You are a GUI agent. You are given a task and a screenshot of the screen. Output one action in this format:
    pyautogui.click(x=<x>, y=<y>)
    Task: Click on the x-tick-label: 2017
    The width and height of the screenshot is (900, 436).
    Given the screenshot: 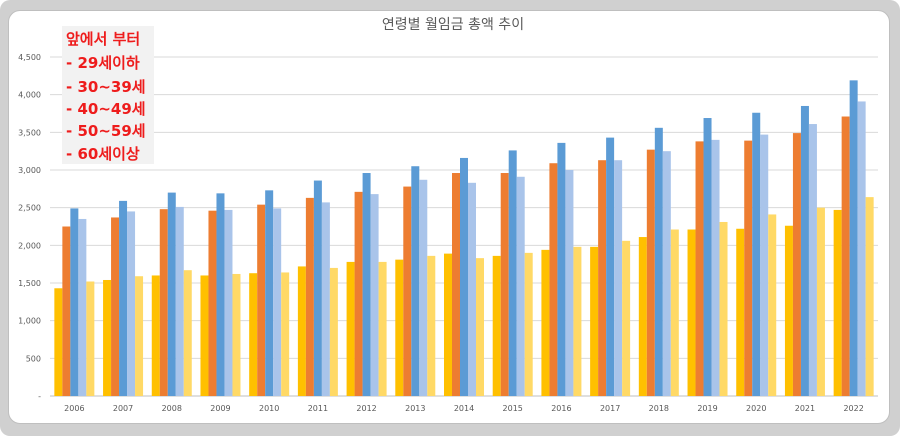 What is the action you would take?
    pyautogui.click(x=610, y=408)
    